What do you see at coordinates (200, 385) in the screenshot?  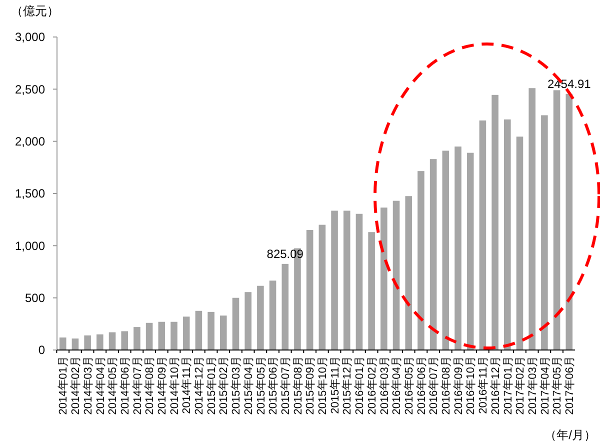 I see `x-tick-label: 2014年12月` at bounding box center [200, 385].